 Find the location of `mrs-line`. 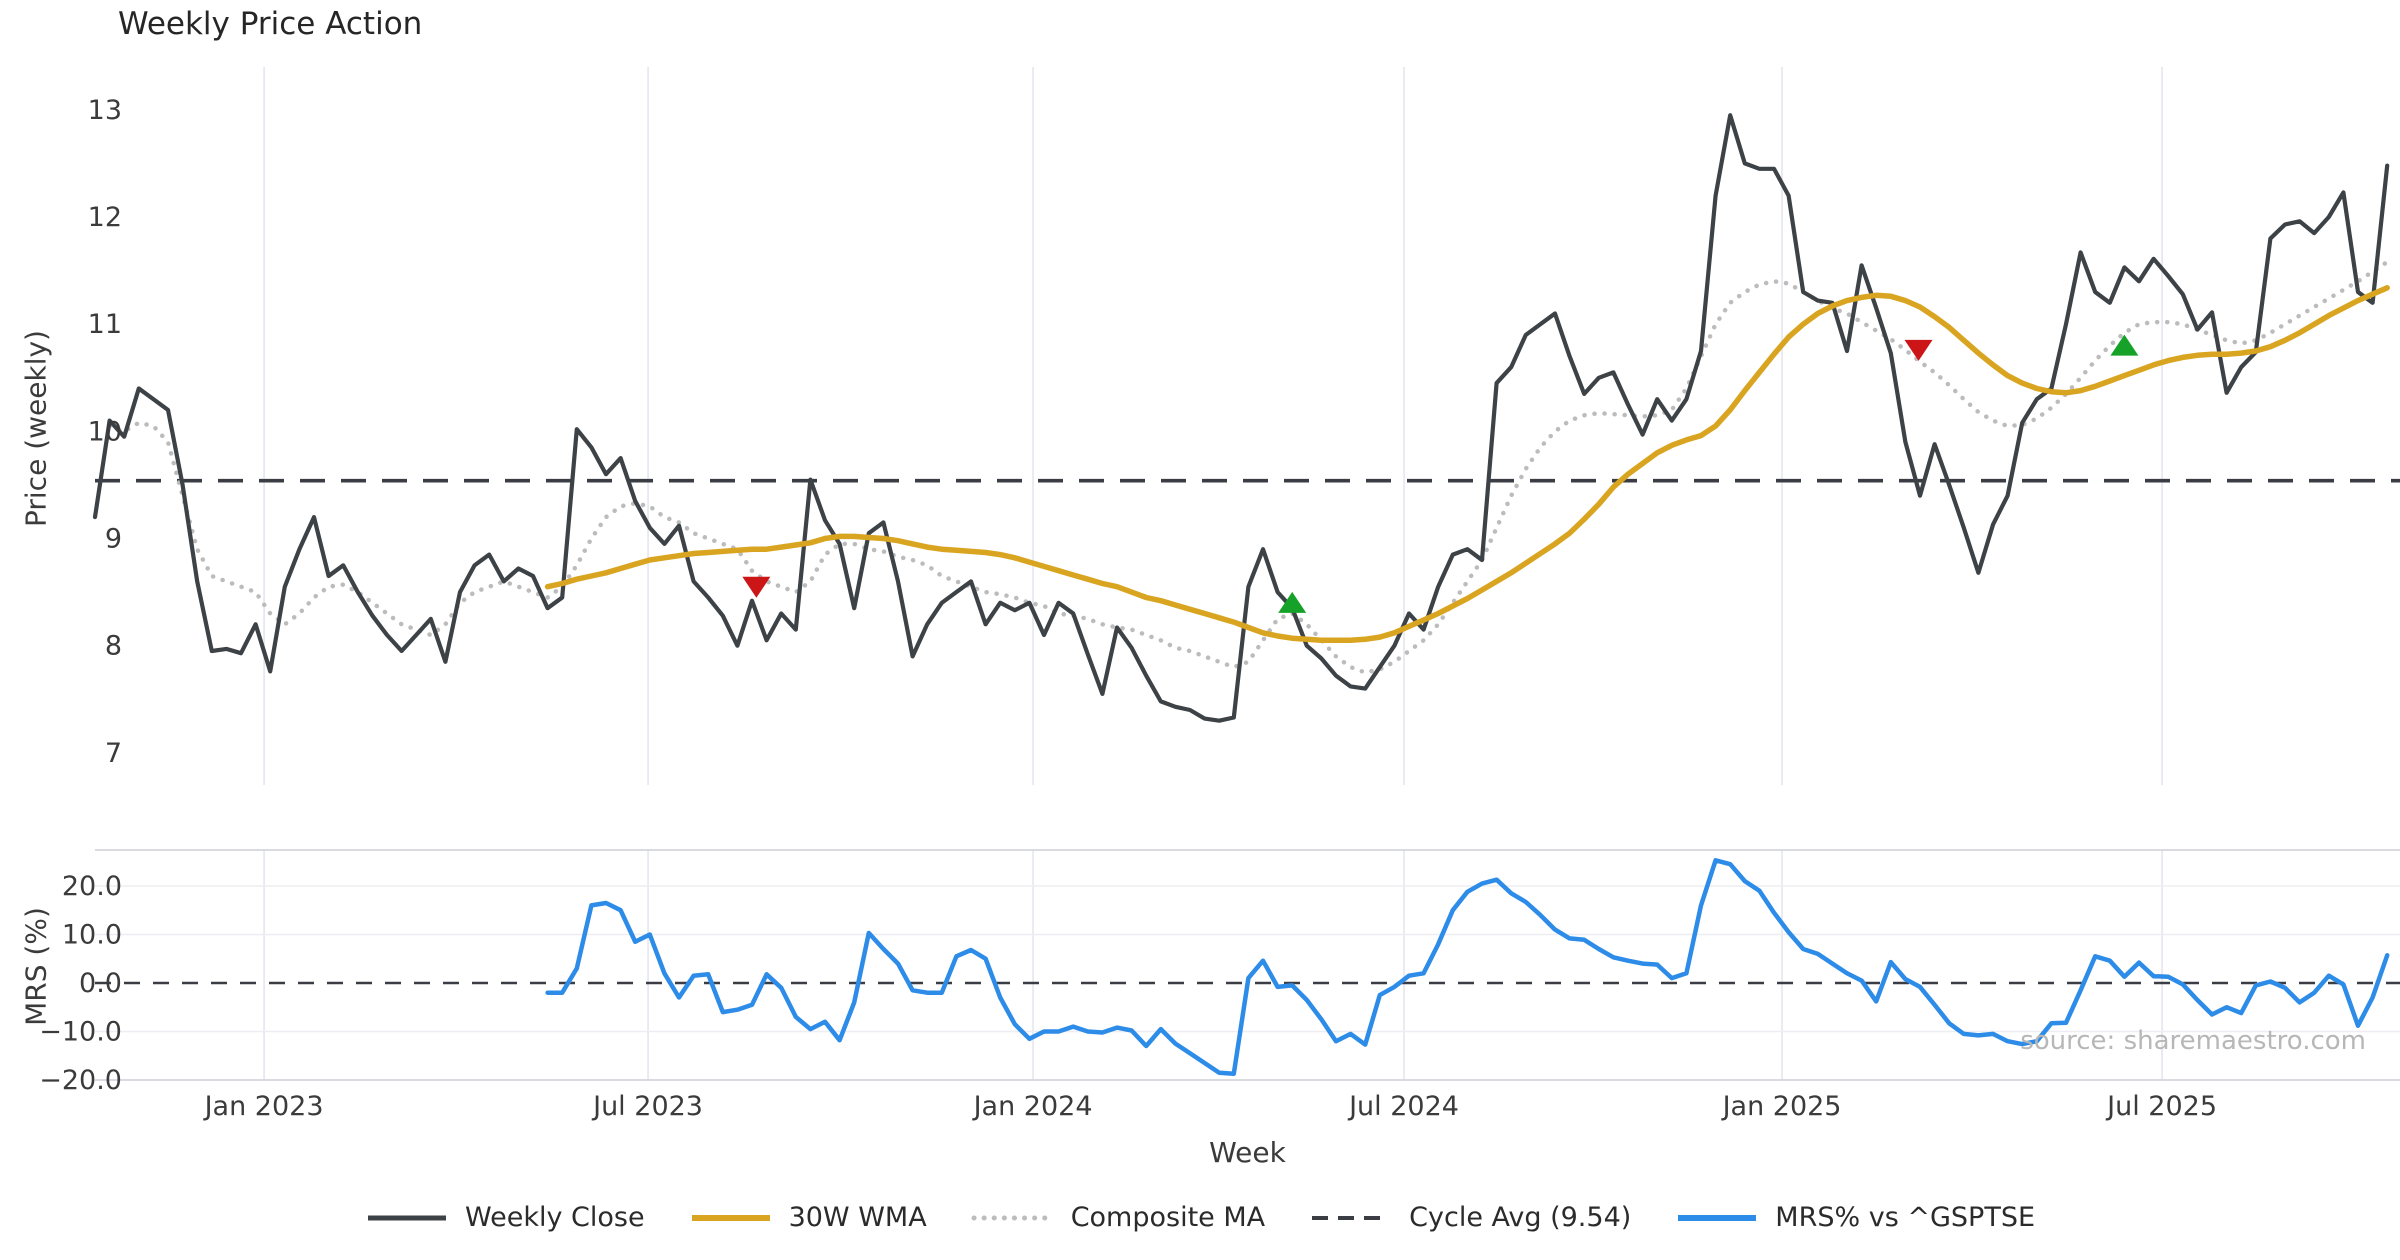

mrs-line is located at coordinates (1467, 967).